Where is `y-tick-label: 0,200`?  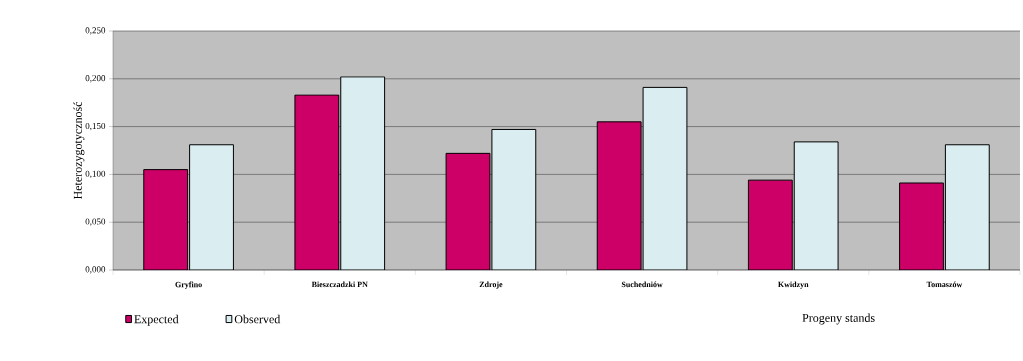
y-tick-label: 0,200 is located at coordinates (95, 79).